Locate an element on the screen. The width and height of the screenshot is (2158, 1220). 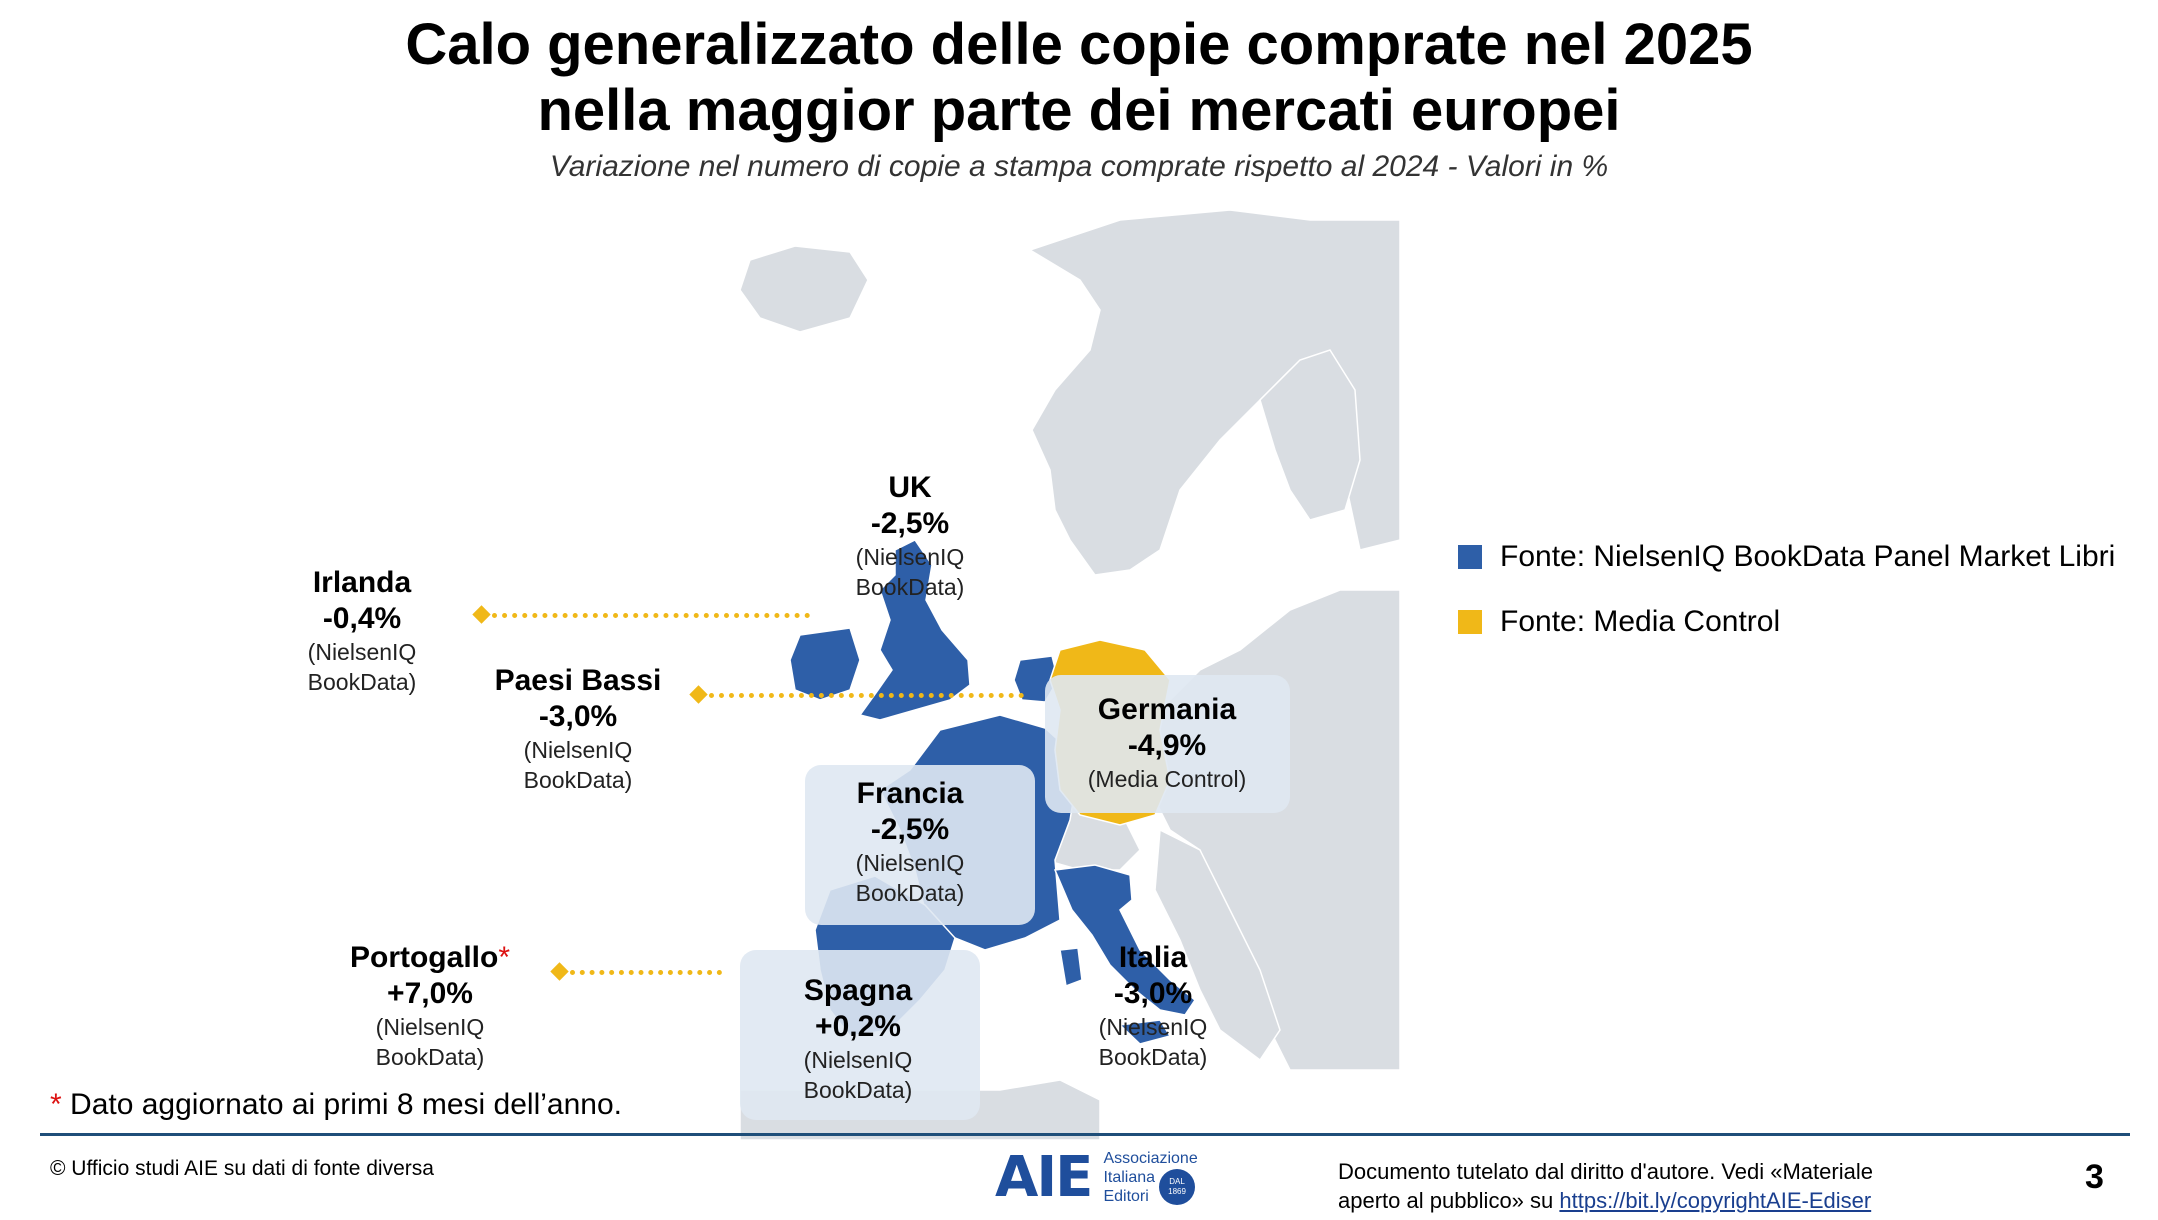
country-name-text: Portogallo is located at coordinates (424, 957).